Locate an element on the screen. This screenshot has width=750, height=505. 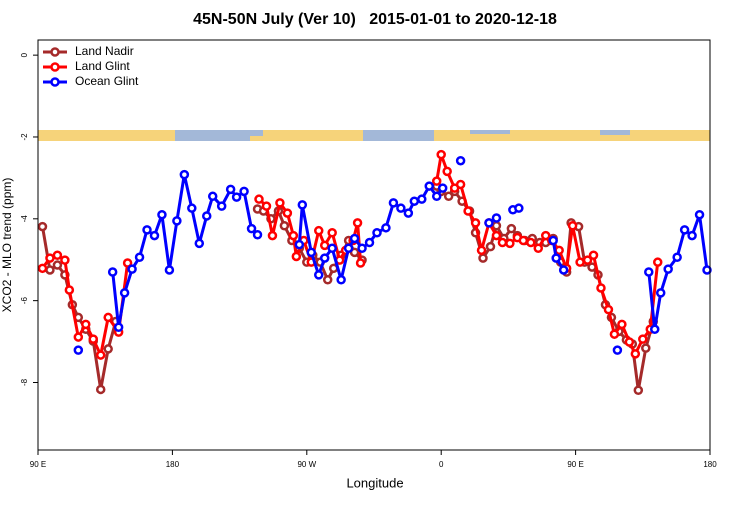
y-tick-label: -8 is located at coordinates (24, 382).